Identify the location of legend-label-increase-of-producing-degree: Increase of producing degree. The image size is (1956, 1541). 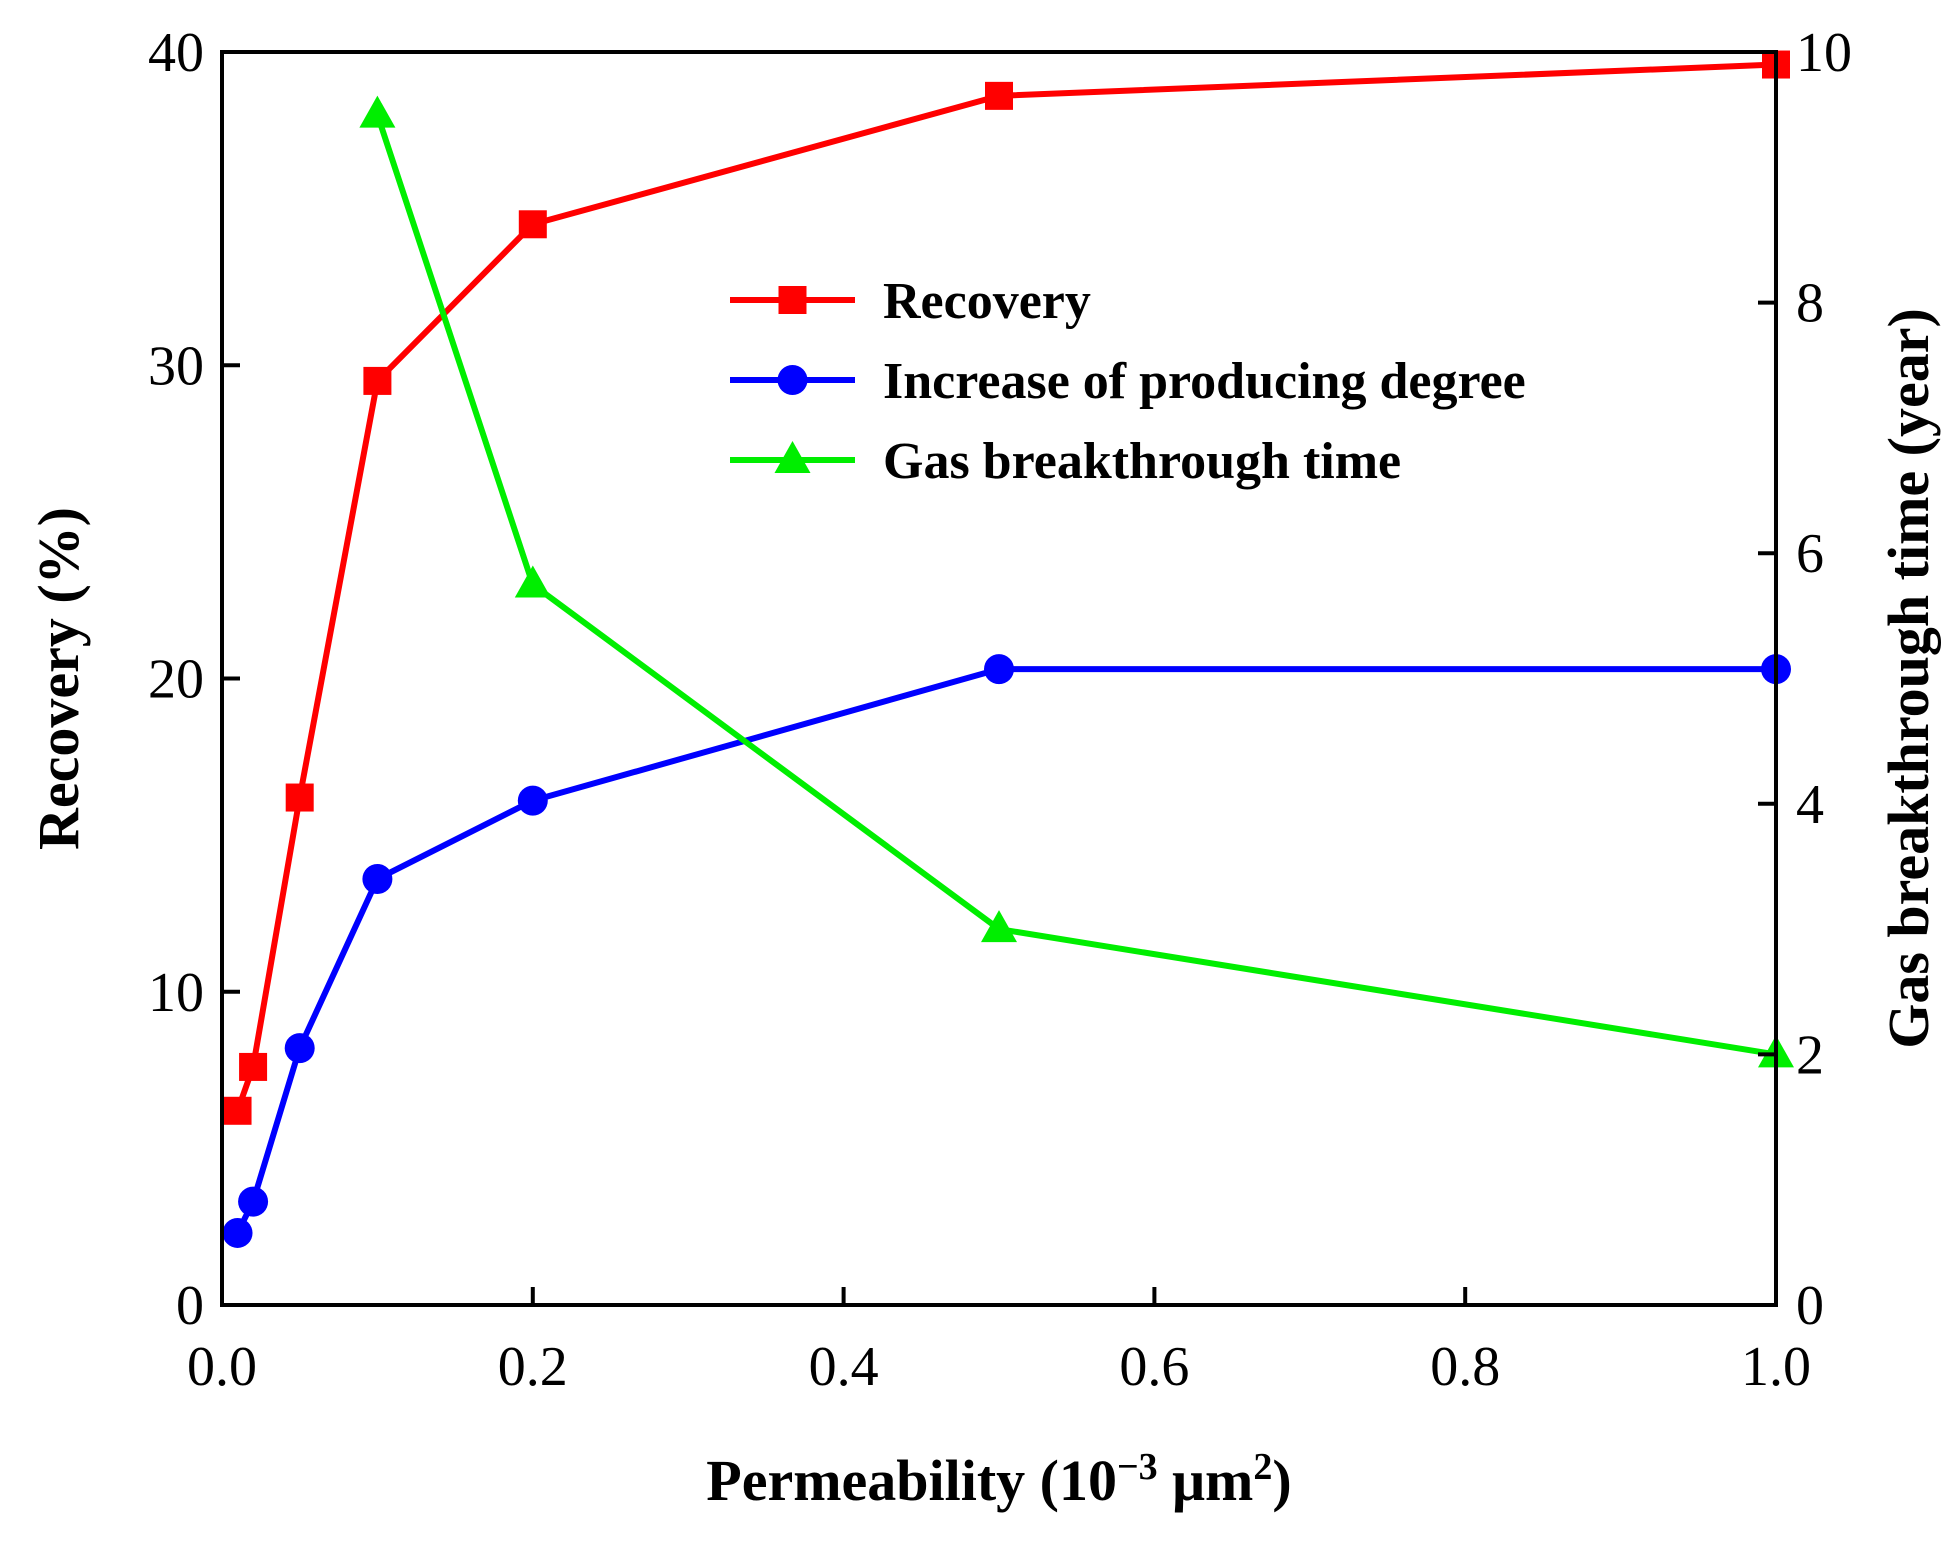
(1204, 381).